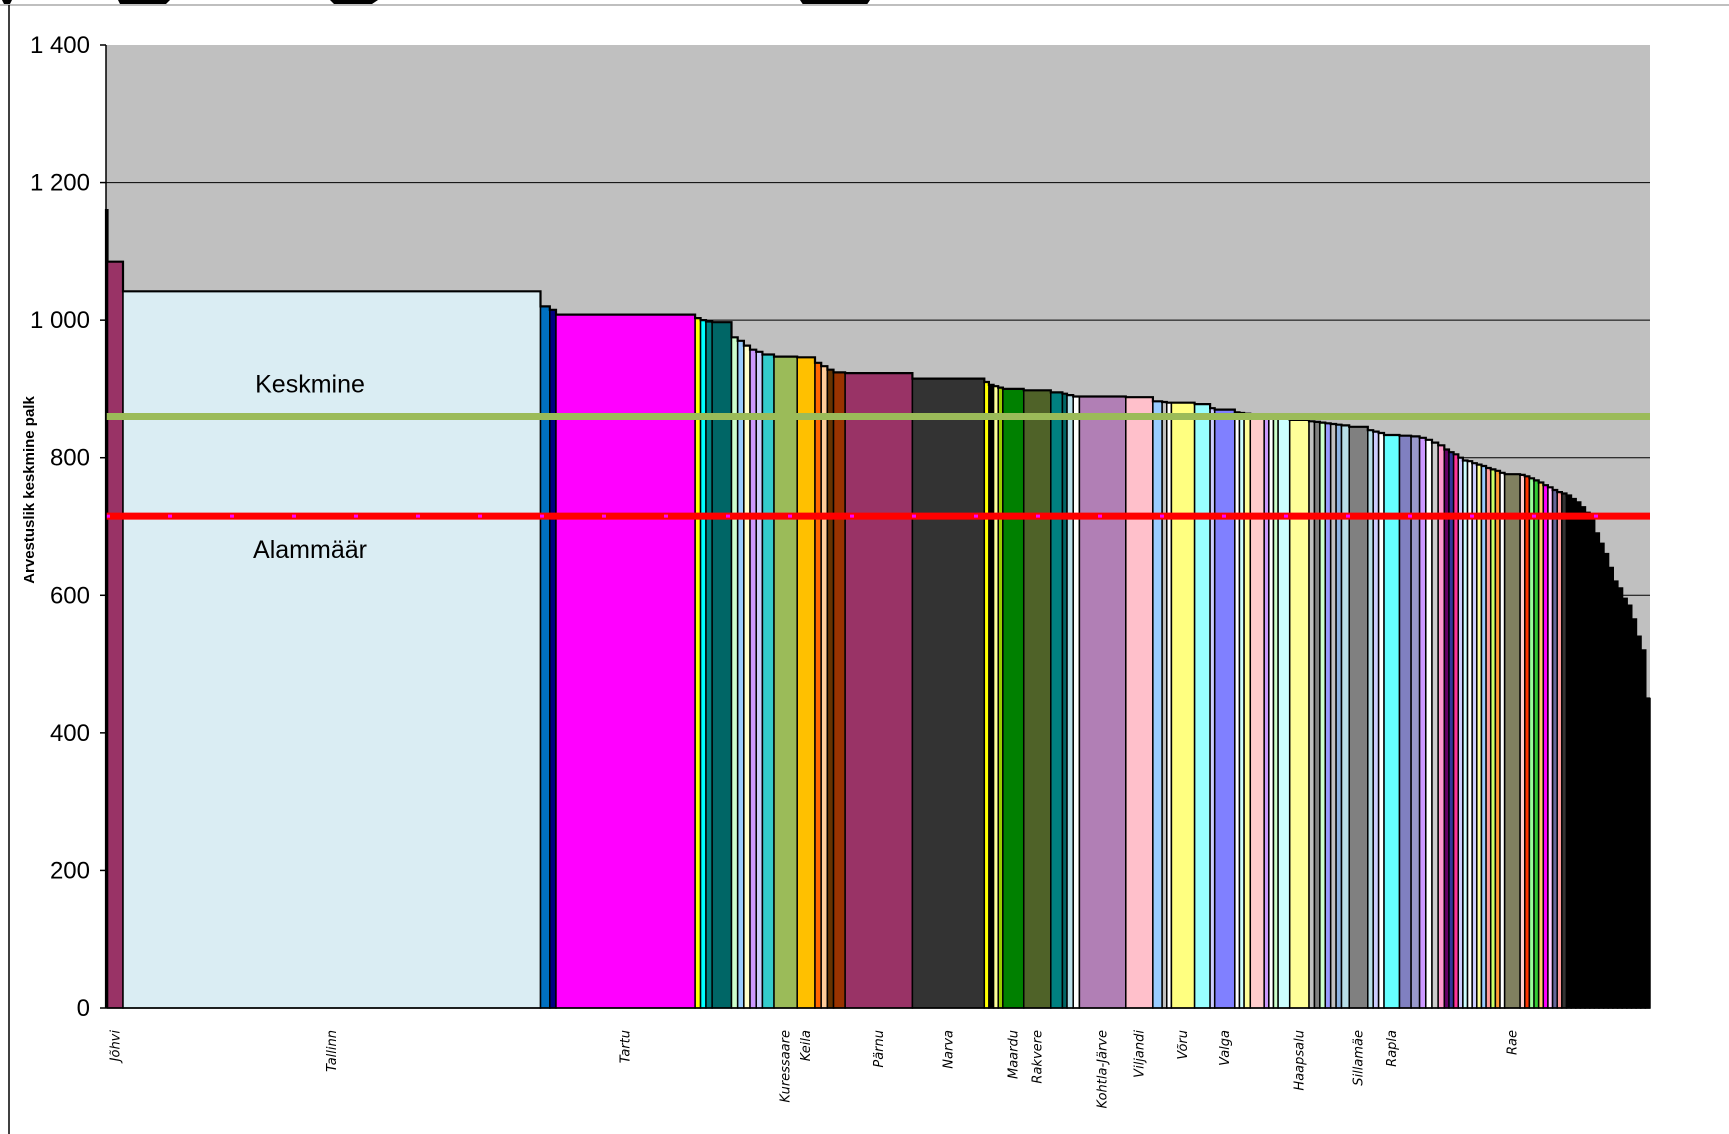 This screenshot has width=1729, height=1134. What do you see at coordinates (1512, 1042) in the screenshot?
I see `category-label: Rae` at bounding box center [1512, 1042].